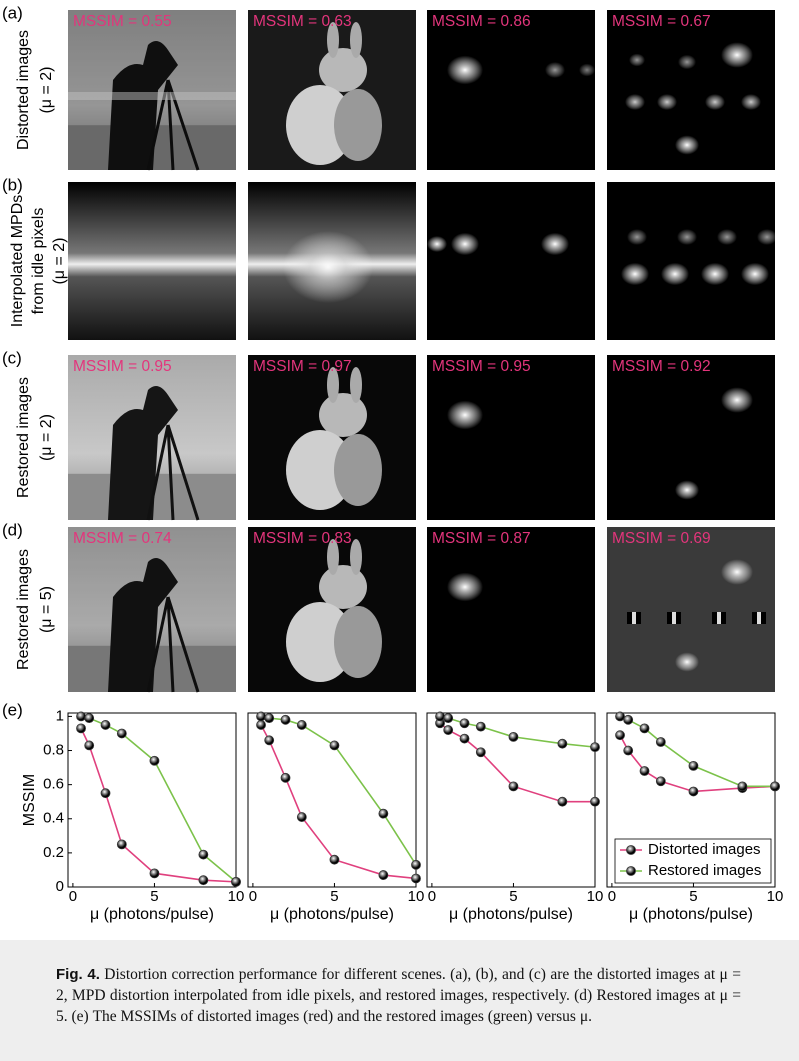  I want to click on x-tick-label: 0, so click(612, 896).